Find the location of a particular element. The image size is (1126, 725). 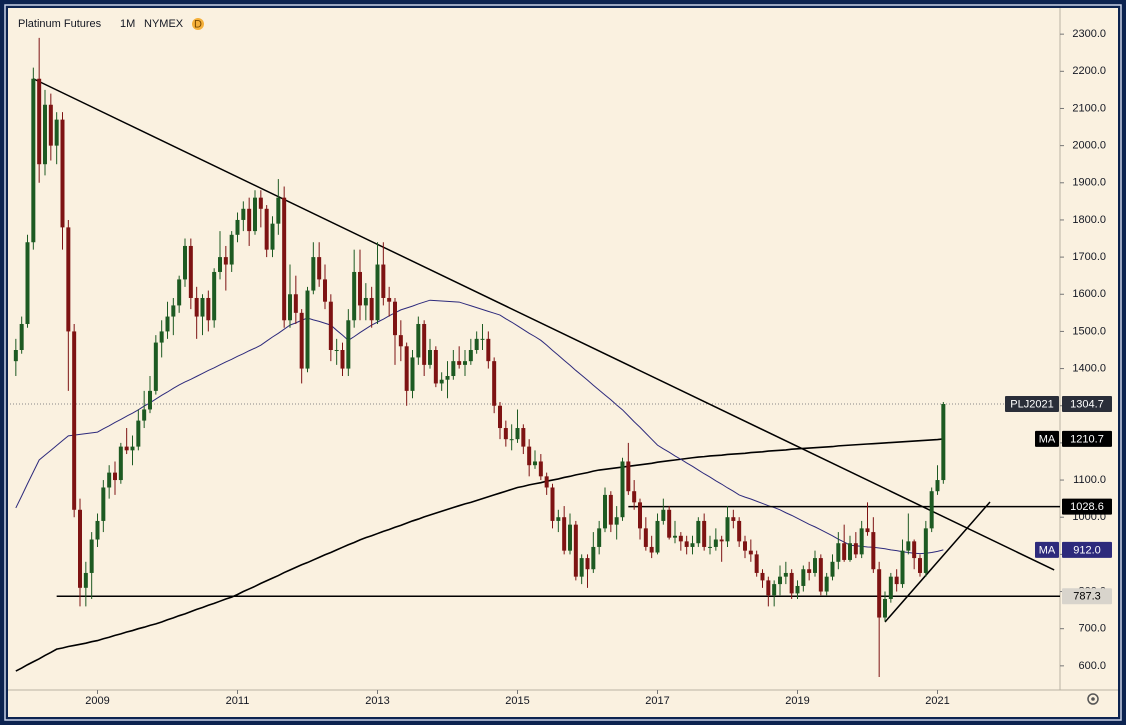

gear is located at coordinates (1093, 699).